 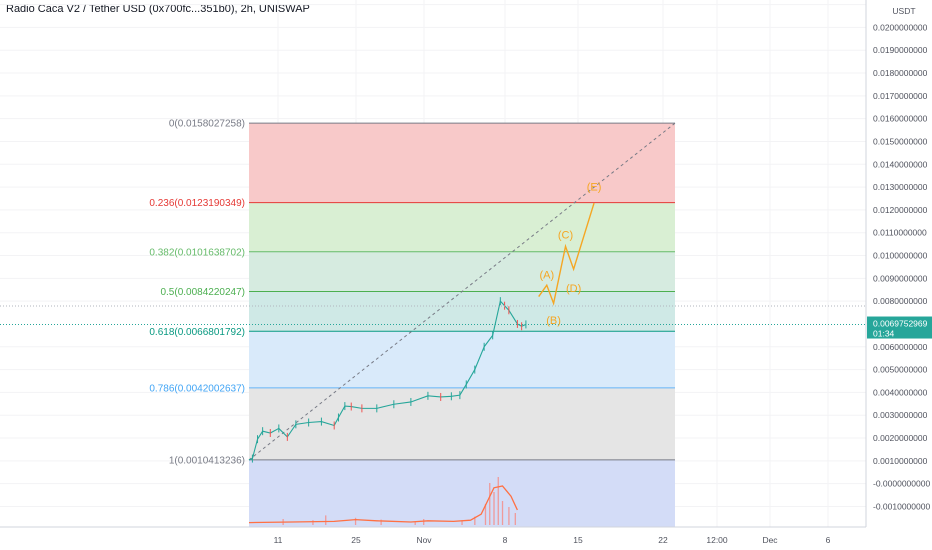 I want to click on current-price-tag, so click(x=899, y=327).